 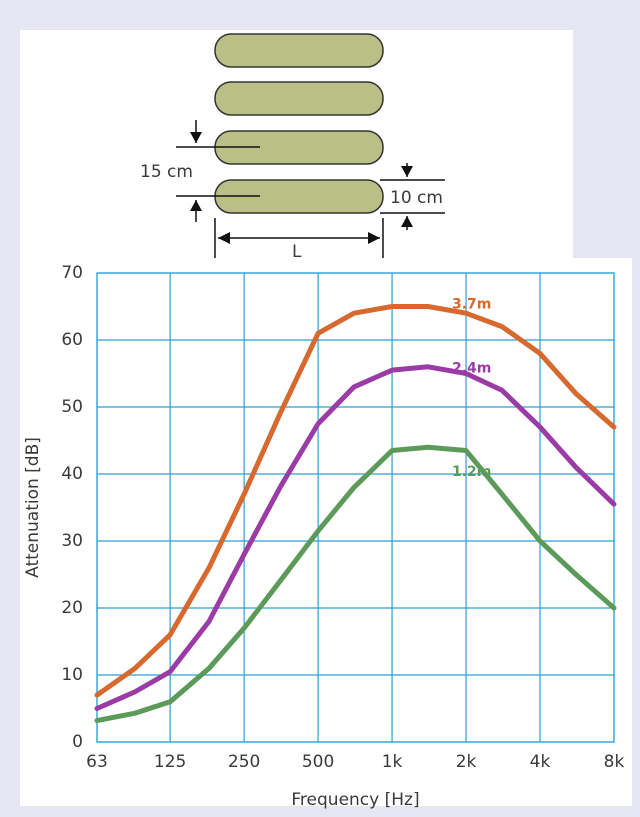 What do you see at coordinates (166, 172) in the screenshot?
I see `dimension-label: 15 cm` at bounding box center [166, 172].